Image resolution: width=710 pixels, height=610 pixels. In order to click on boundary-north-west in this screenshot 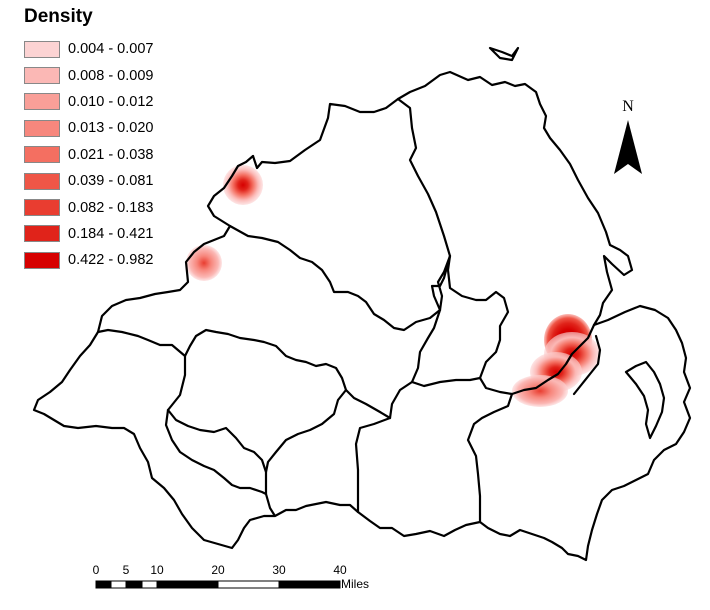, I will do `click(340, 214)`.